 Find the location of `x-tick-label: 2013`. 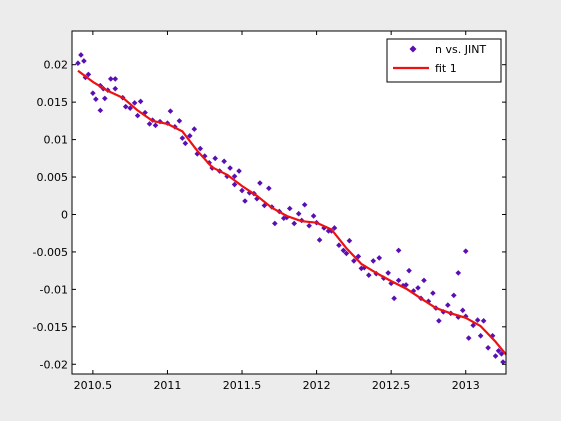

x-tick-label: 2013 is located at coordinates (466, 385).